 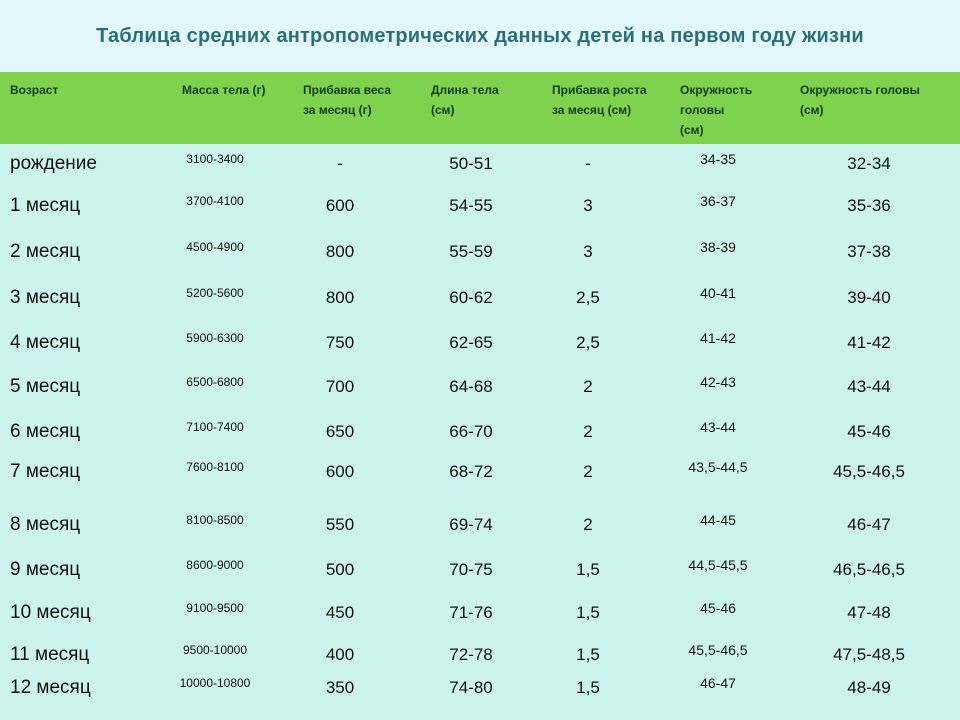 I want to click on header-mass-line: Масса тела (г), so click(x=224, y=90).